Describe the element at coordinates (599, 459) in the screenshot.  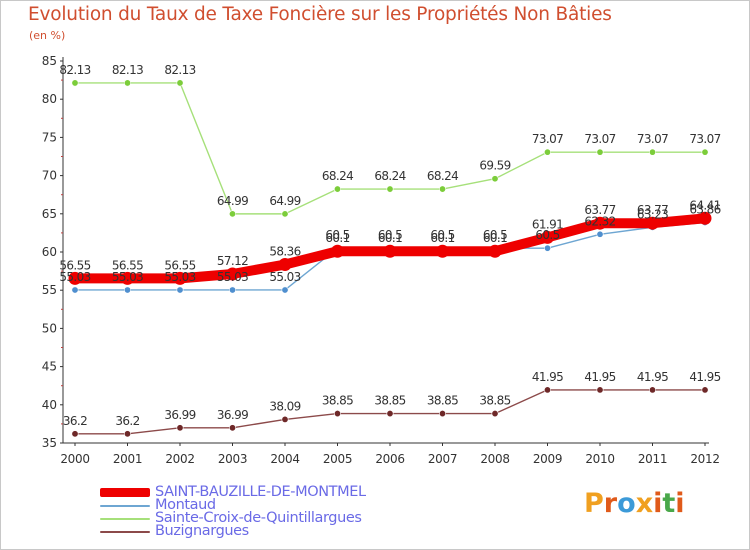
I see `x-tick-label: 2010` at that location.